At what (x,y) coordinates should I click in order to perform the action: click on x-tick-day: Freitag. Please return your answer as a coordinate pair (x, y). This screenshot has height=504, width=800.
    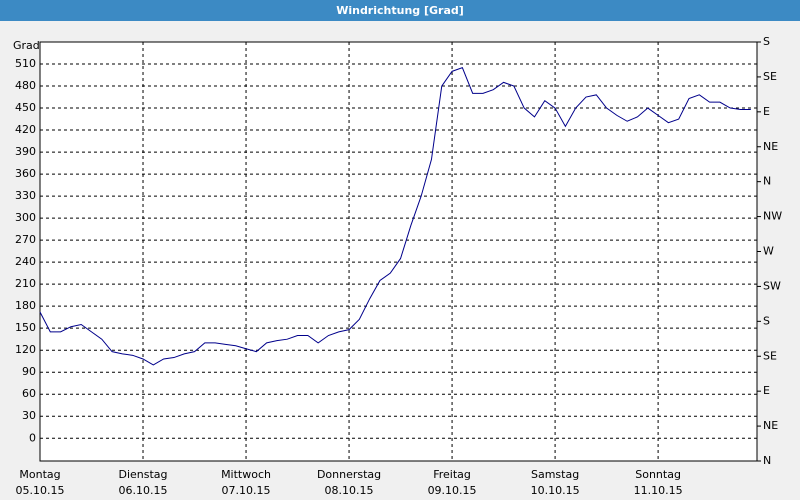
    Looking at the image, I should click on (452, 474).